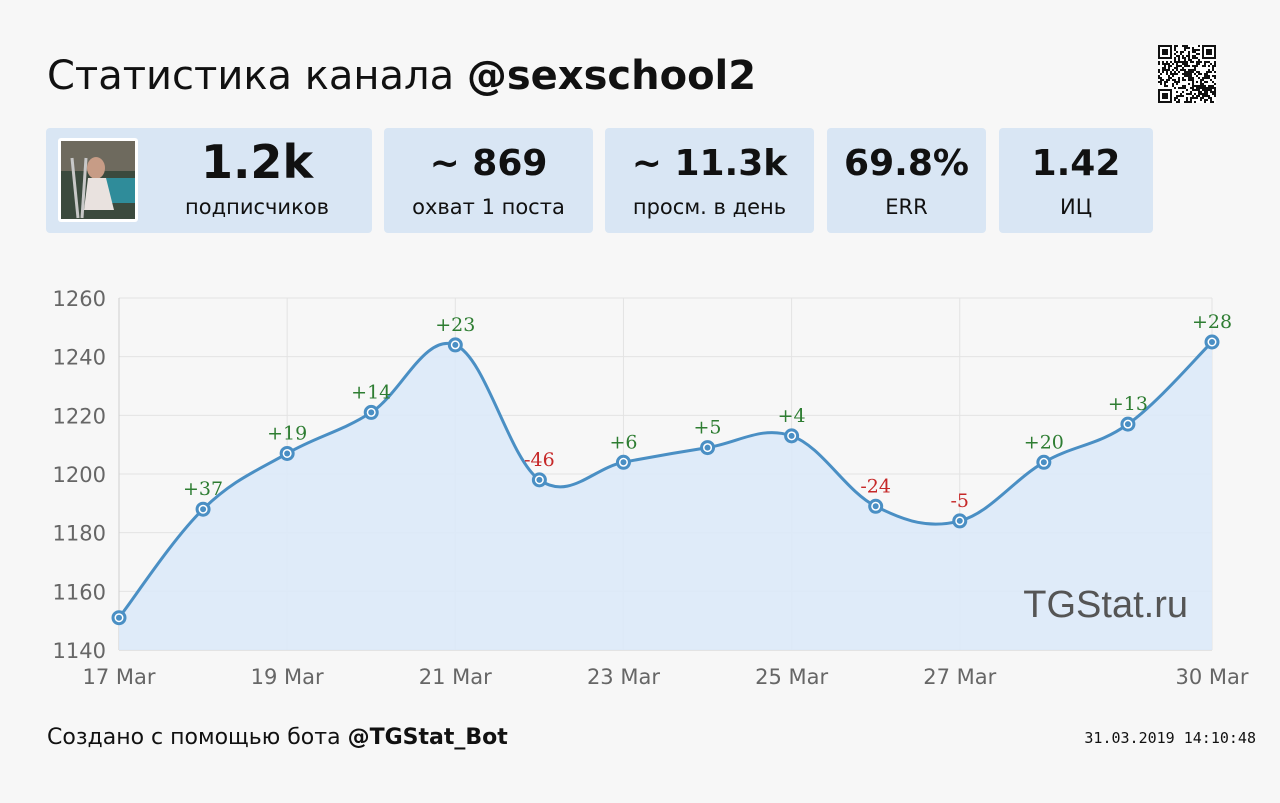  I want to click on stat-label: охват 1 поста, so click(488, 207).